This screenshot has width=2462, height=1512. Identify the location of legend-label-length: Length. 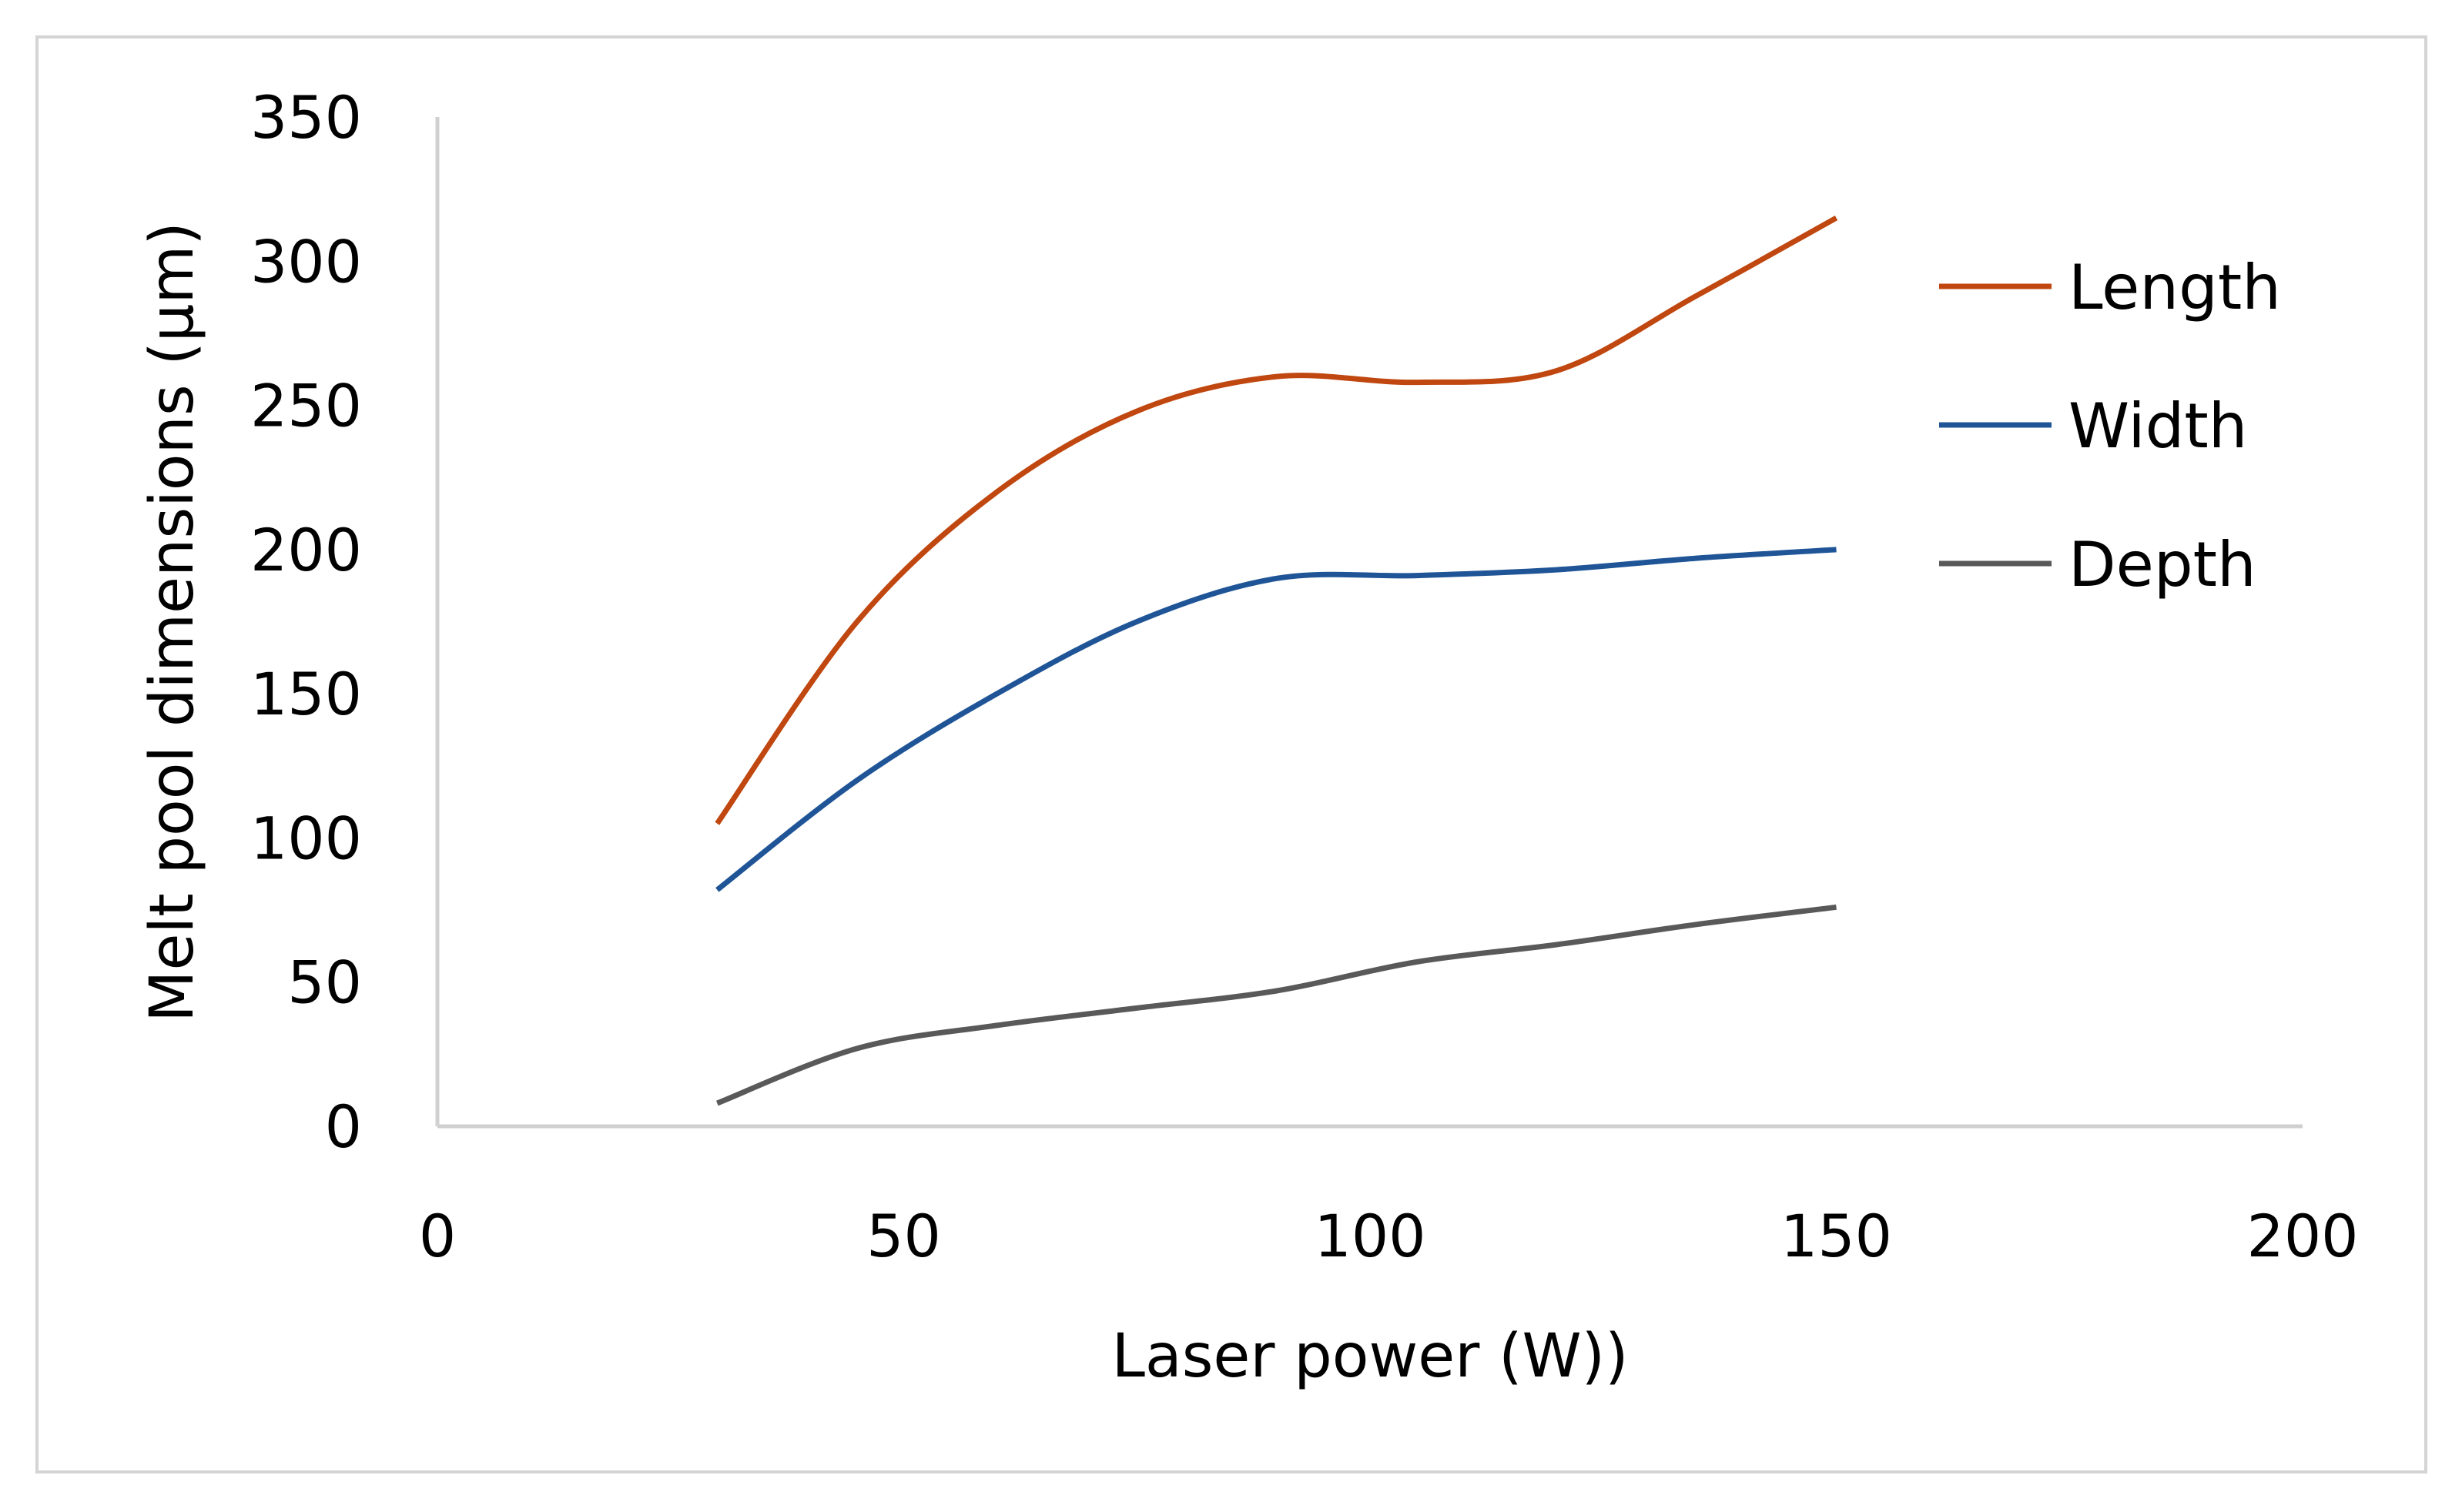
(2174, 287).